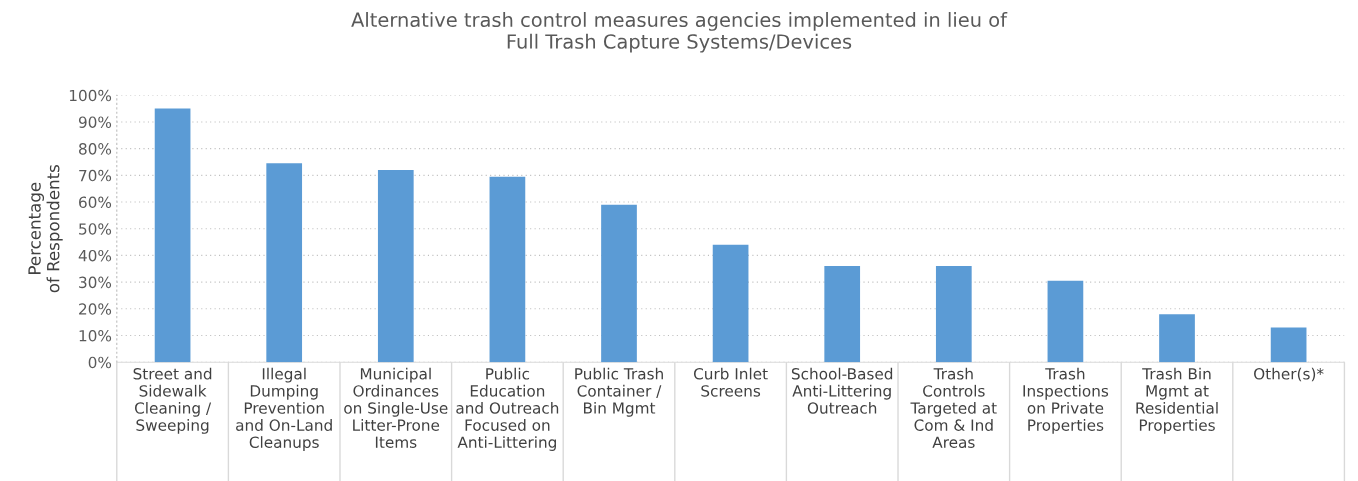 The width and height of the screenshot is (1358, 481). Describe the element at coordinates (619, 392) in the screenshot. I see `x-tick-label: Public Trash Container / Bin Mgmt` at that location.